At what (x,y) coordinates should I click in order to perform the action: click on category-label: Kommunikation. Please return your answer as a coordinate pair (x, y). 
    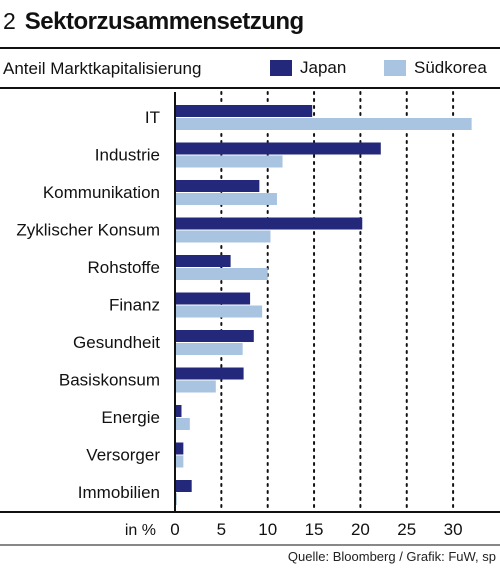
    Looking at the image, I should click on (101, 192).